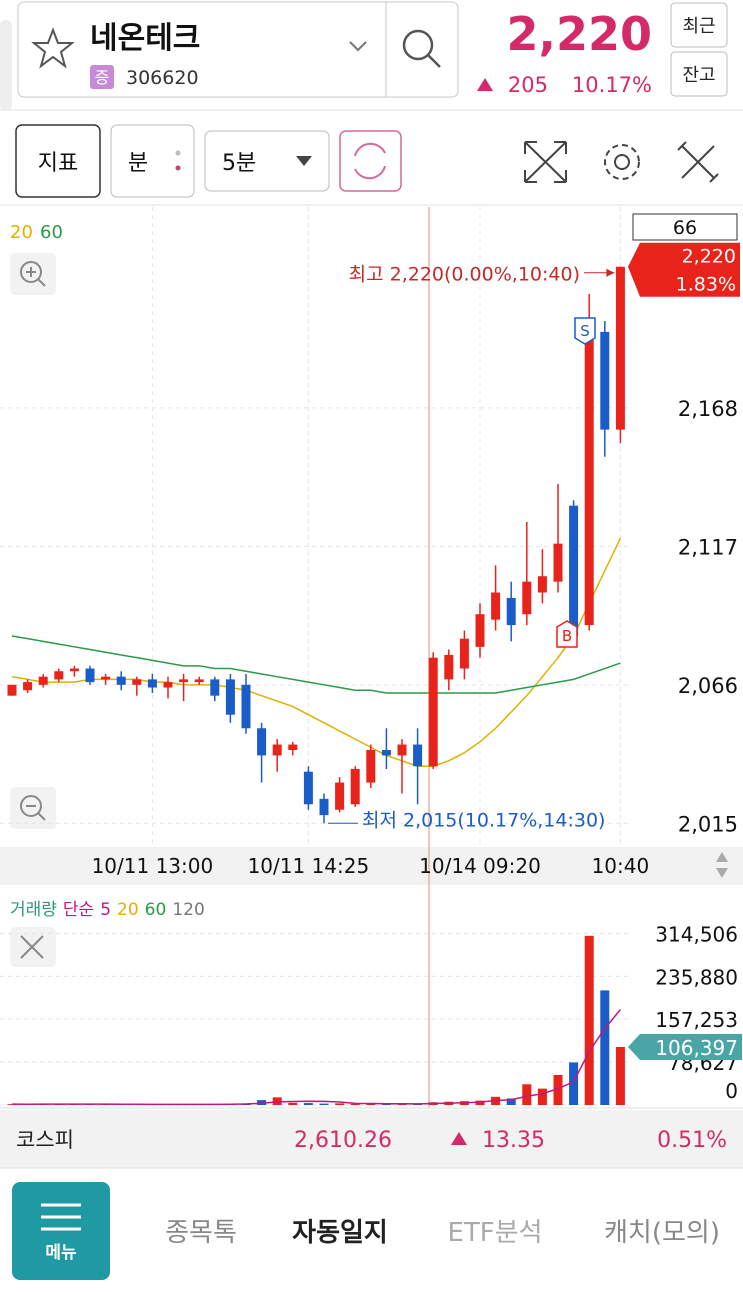  What do you see at coordinates (480, 866) in the screenshot?
I see `x-tick-label: 10/14 09:20` at bounding box center [480, 866].